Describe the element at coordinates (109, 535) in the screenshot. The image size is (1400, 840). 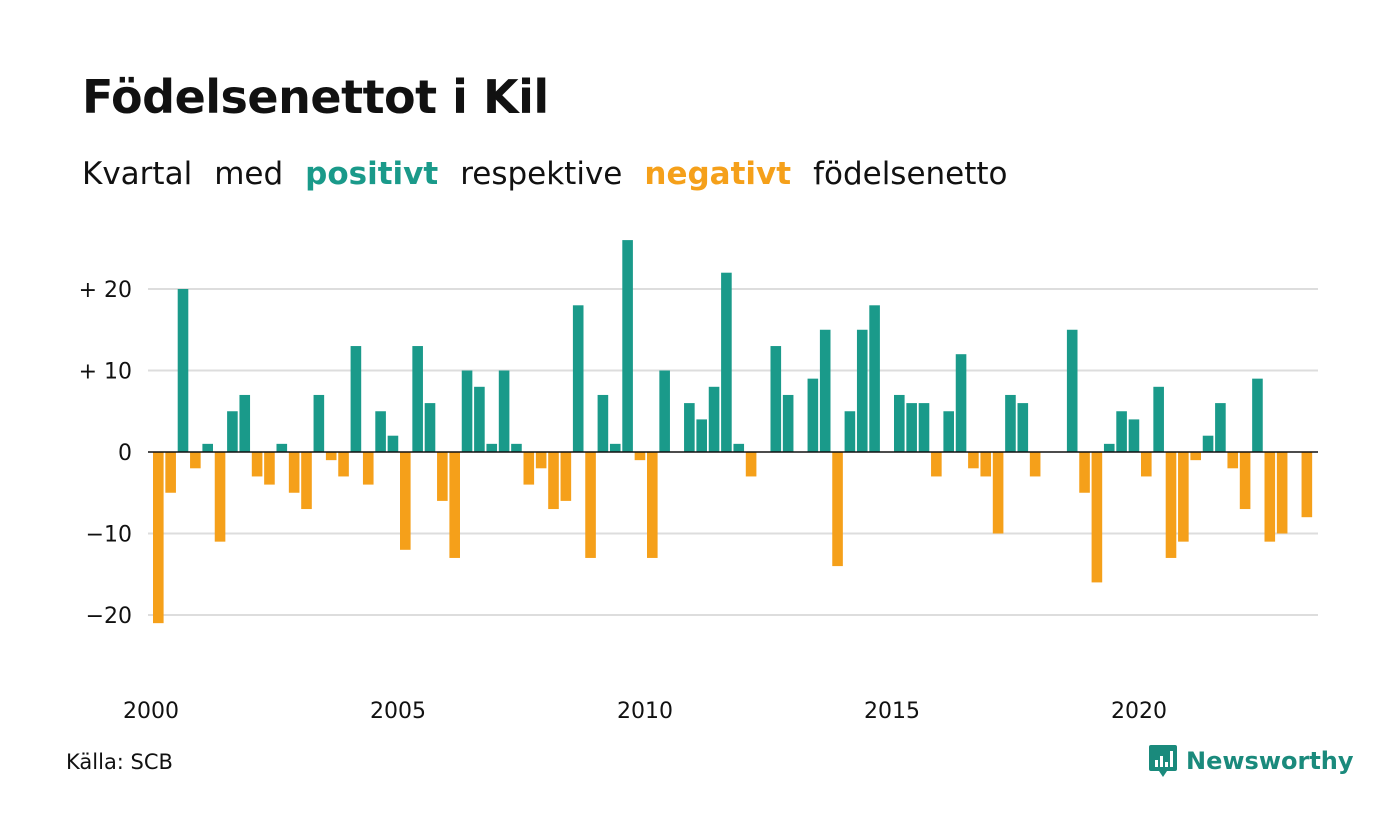
I see `y-tick-label: −10` at that location.